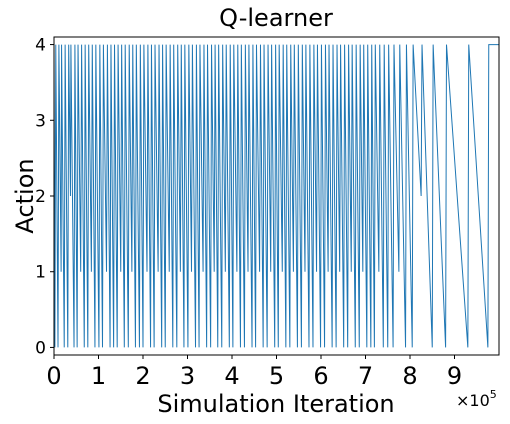  I want to click on x-axis-label: Simulation Iteration, so click(275, 404).